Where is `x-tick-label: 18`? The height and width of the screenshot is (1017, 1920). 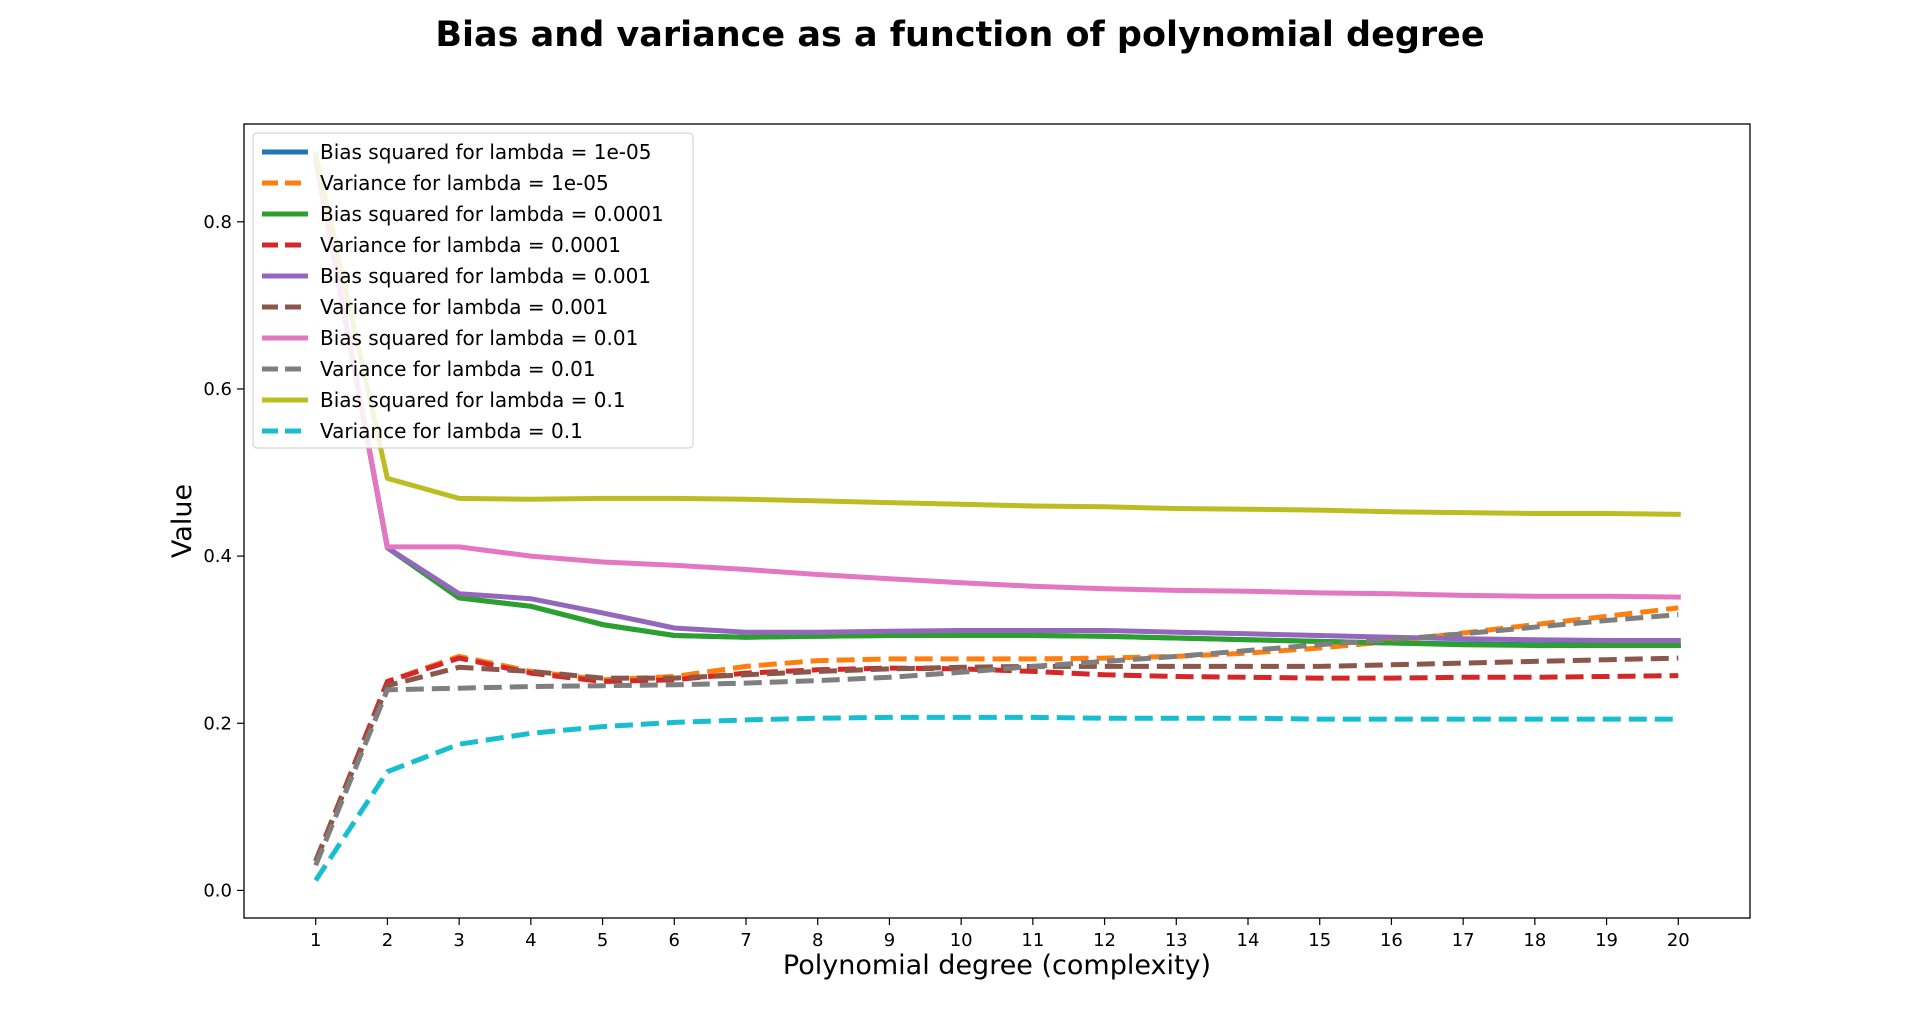
x-tick-label: 18 is located at coordinates (1534, 940).